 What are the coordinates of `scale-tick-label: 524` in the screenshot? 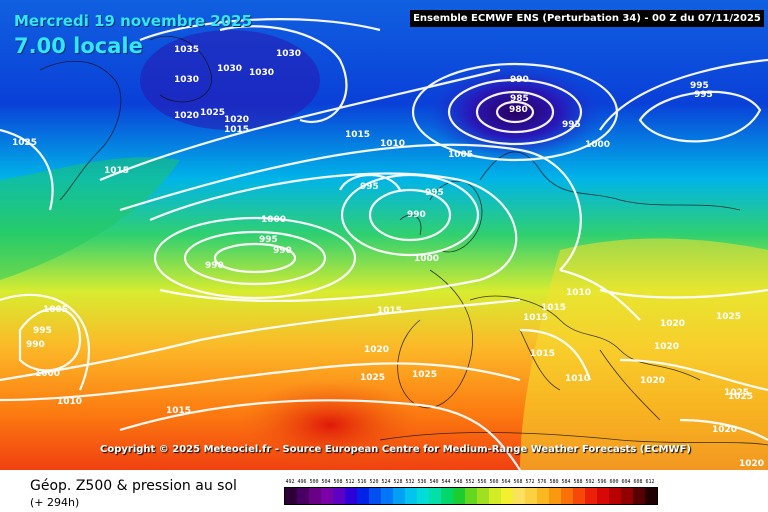 It's located at (386, 482).